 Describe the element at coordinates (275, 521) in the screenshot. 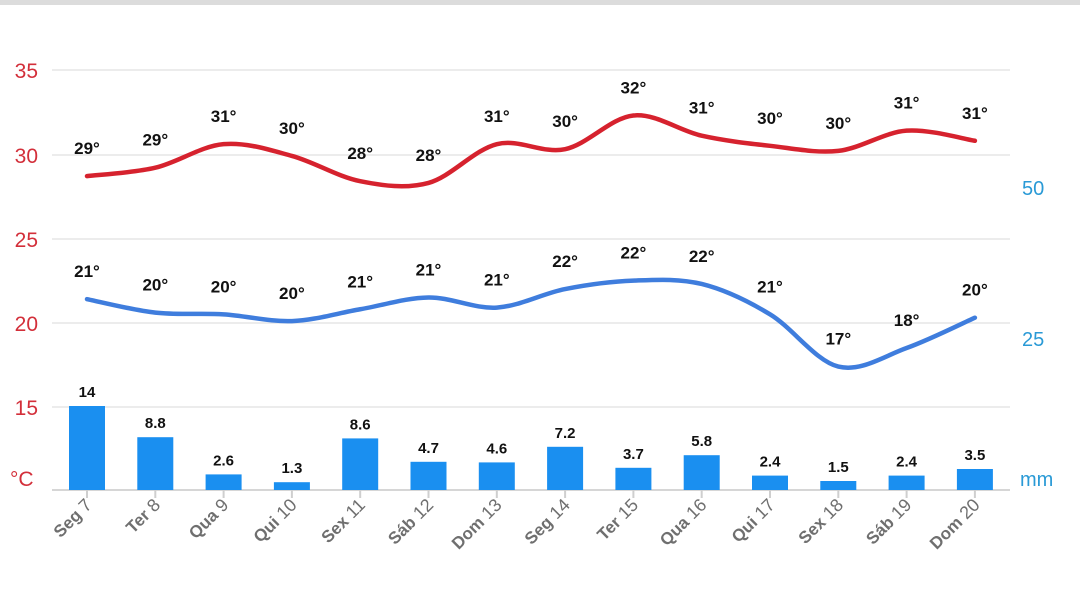

I see `x-category-label: Qui 10` at that location.